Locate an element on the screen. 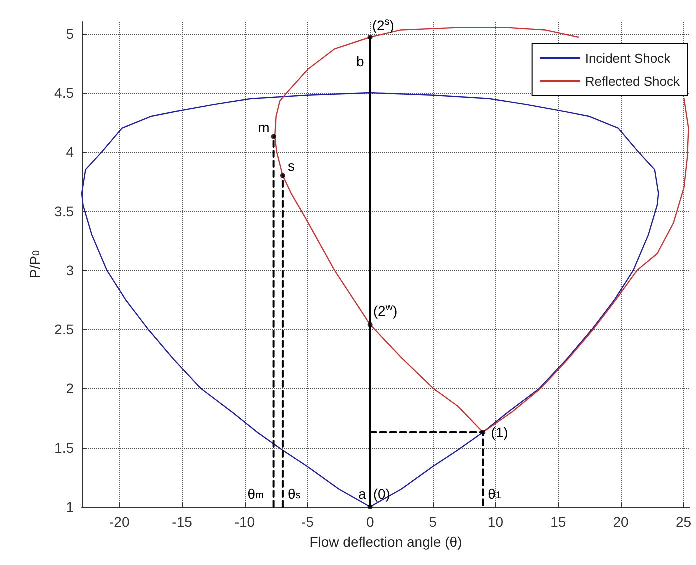 The width and height of the screenshot is (696, 565). x-tick-label: -10 is located at coordinates (245, 522).